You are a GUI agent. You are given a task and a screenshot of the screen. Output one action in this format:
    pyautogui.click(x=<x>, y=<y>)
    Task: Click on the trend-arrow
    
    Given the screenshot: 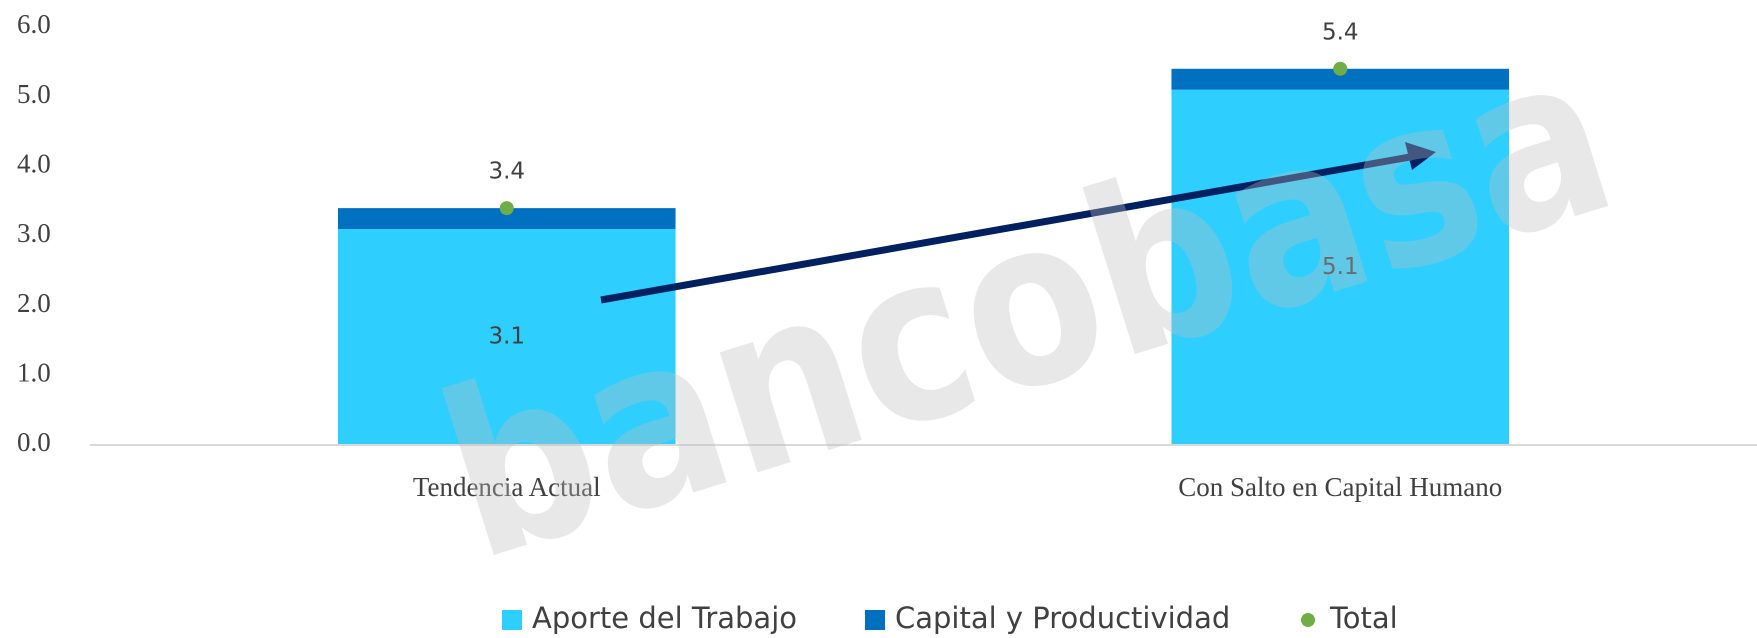 What is the action you would take?
    pyautogui.click(x=1005, y=228)
    